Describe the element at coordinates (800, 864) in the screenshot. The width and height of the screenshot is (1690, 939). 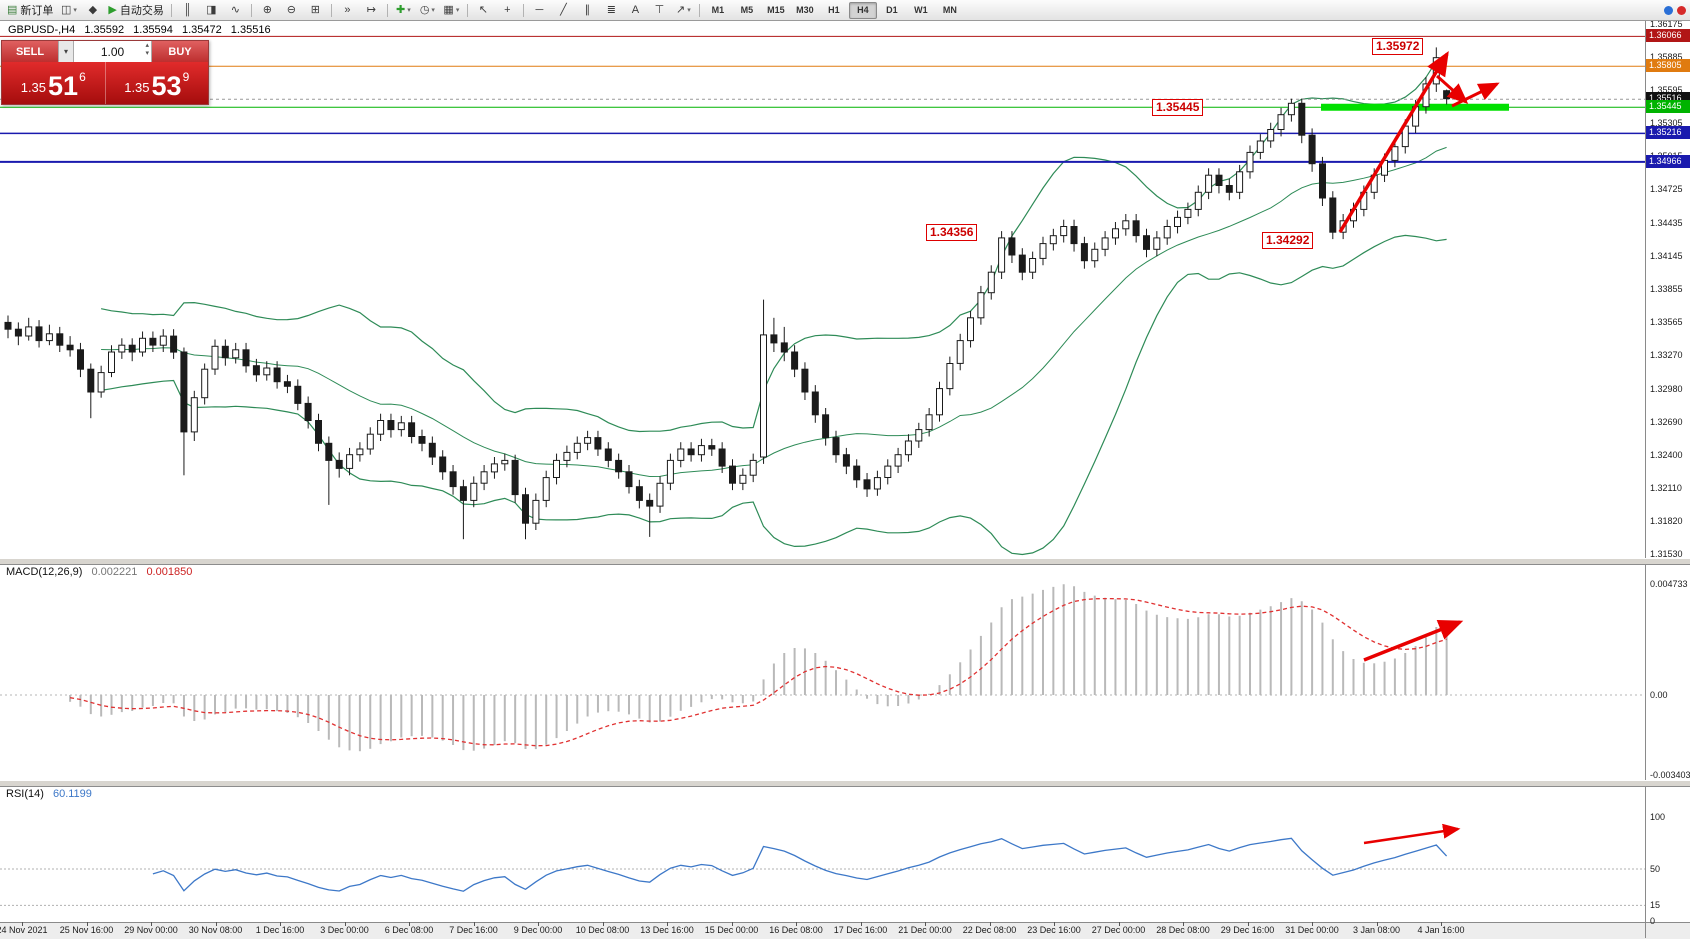
I see `rsi-line` at that location.